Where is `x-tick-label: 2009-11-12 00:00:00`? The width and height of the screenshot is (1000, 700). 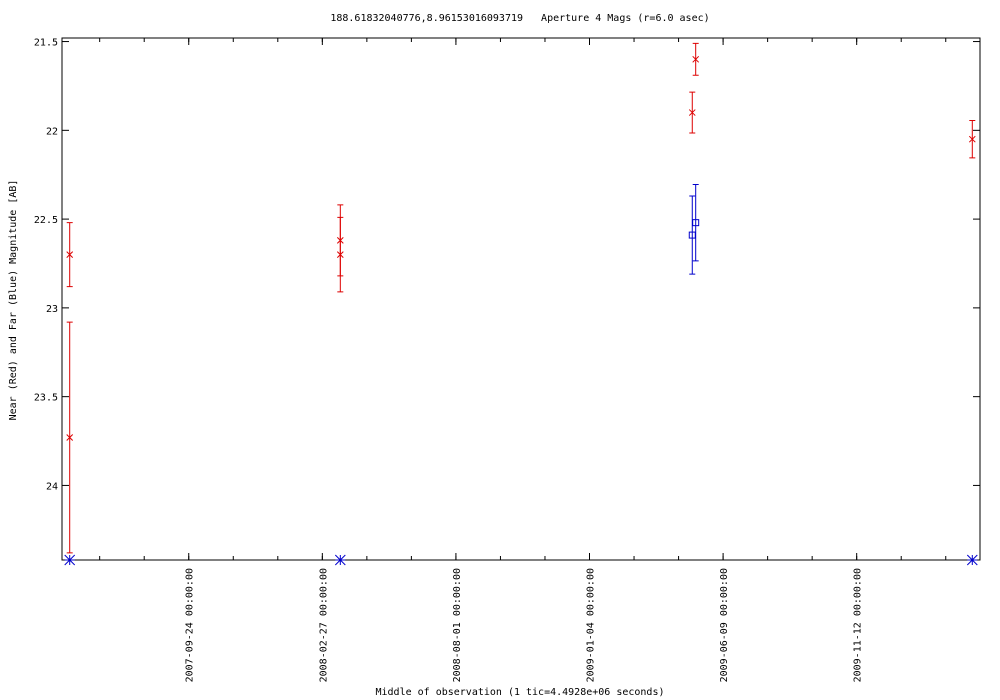 x-tick-label: 2009-11-12 00:00:00 is located at coordinates (858, 625).